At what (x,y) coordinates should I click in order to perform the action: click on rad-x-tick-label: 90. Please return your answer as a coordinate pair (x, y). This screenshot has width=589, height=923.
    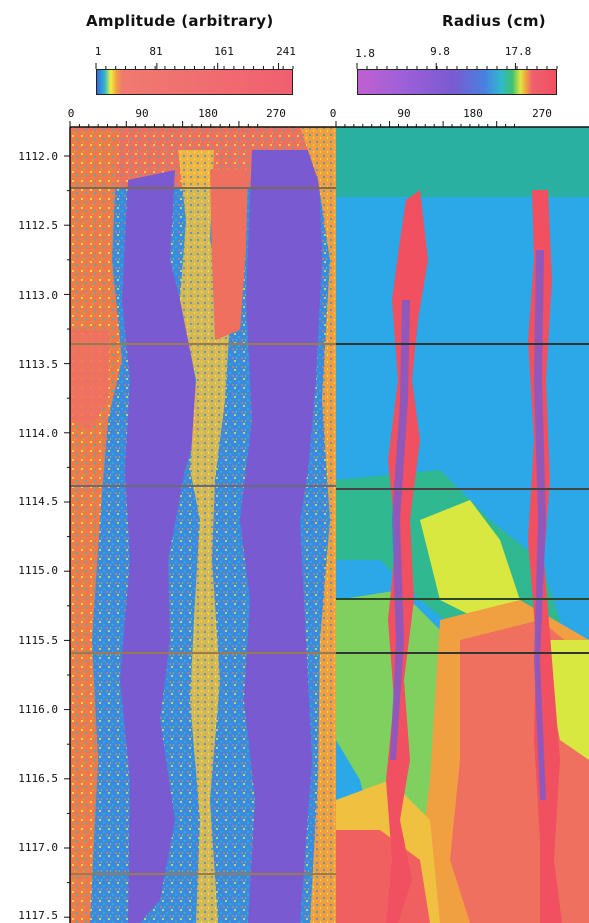
    Looking at the image, I should click on (404, 113).